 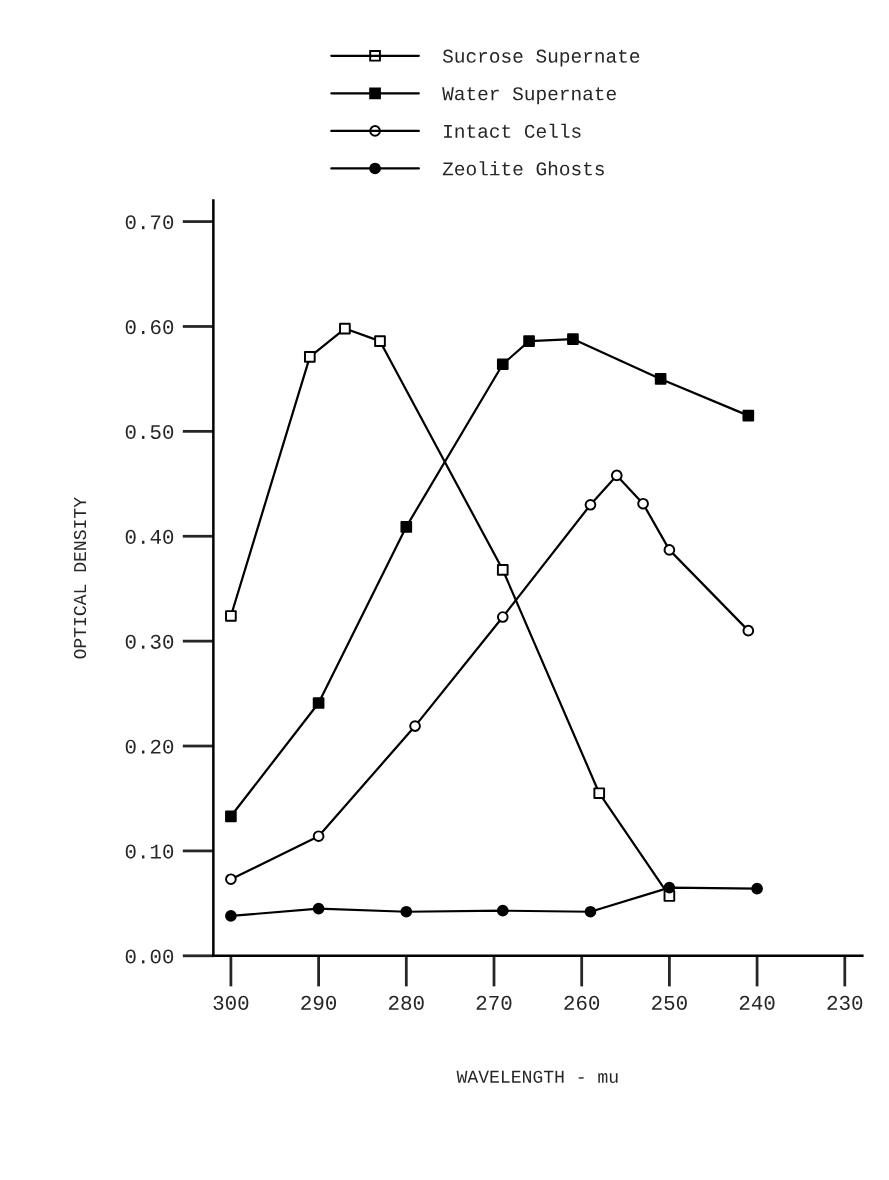 What do you see at coordinates (319, 1002) in the screenshot?
I see `x-tick-label: 290` at bounding box center [319, 1002].